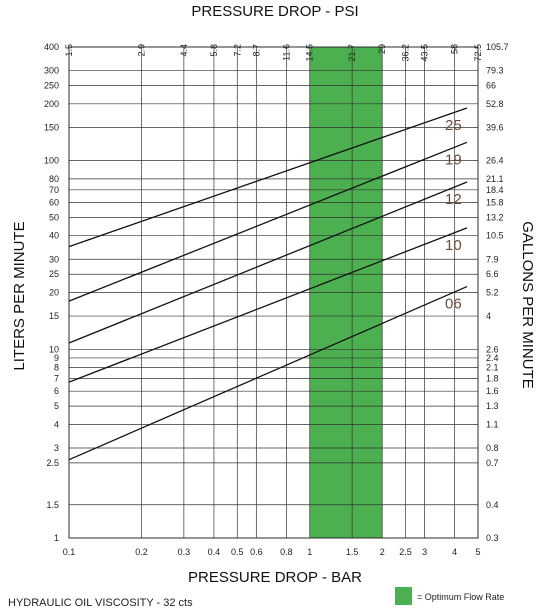 Image resolution: width=546 pixels, height=614 pixels. I want to click on x-top-tick-label: 21.7, so click(352, 53).